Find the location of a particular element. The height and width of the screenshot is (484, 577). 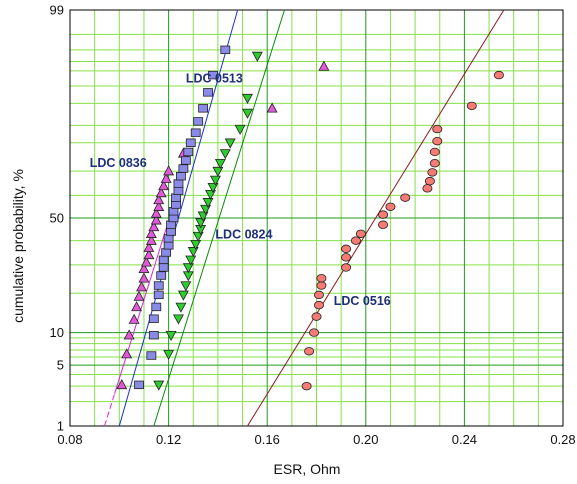

x-tick-label: 0.08 is located at coordinates (69, 439).